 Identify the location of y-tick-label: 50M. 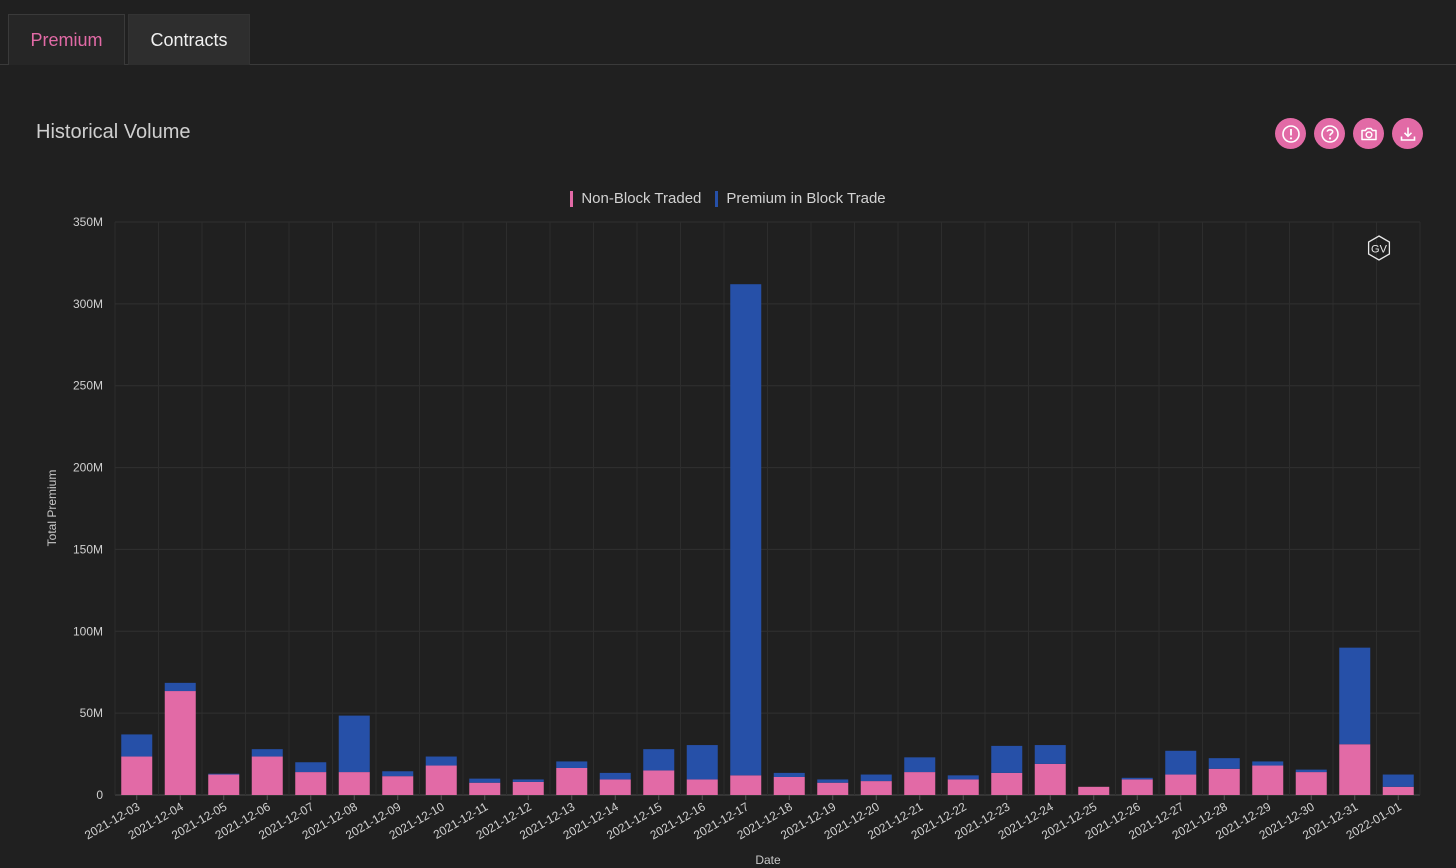
(91, 713).